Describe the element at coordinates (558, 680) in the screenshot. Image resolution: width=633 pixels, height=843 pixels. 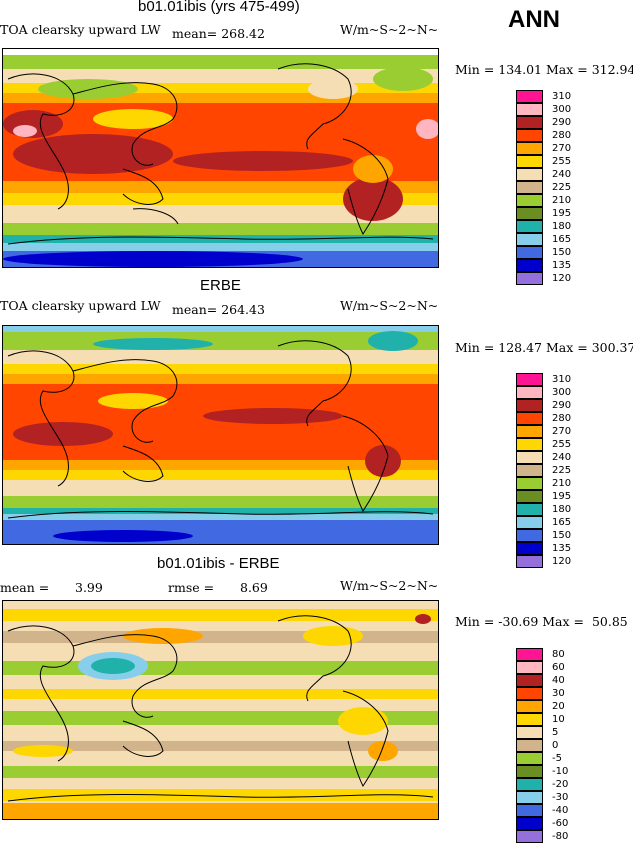
I see `legend-label: 40` at that location.